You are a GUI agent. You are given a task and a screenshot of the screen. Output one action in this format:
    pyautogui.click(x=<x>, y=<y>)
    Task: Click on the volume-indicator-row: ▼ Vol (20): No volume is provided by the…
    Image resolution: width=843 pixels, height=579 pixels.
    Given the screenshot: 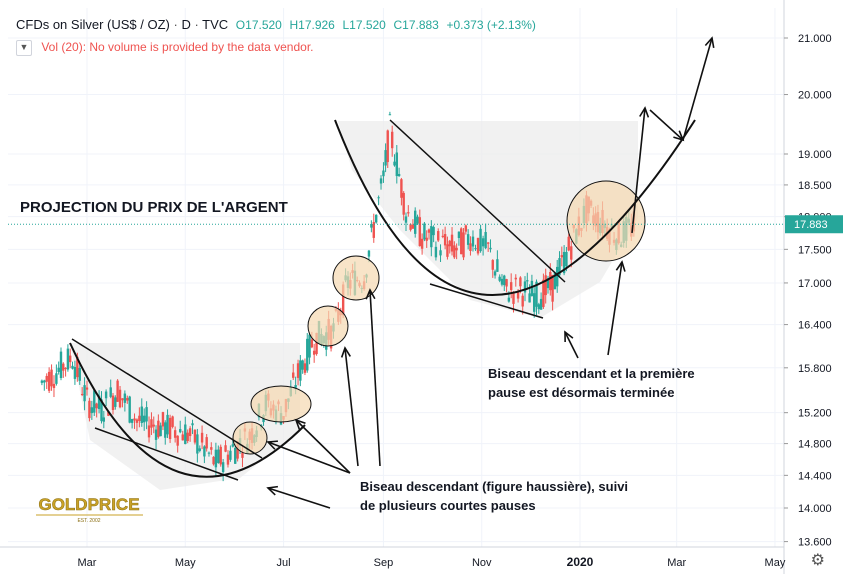 What is the action you would take?
    pyautogui.click(x=165, y=48)
    